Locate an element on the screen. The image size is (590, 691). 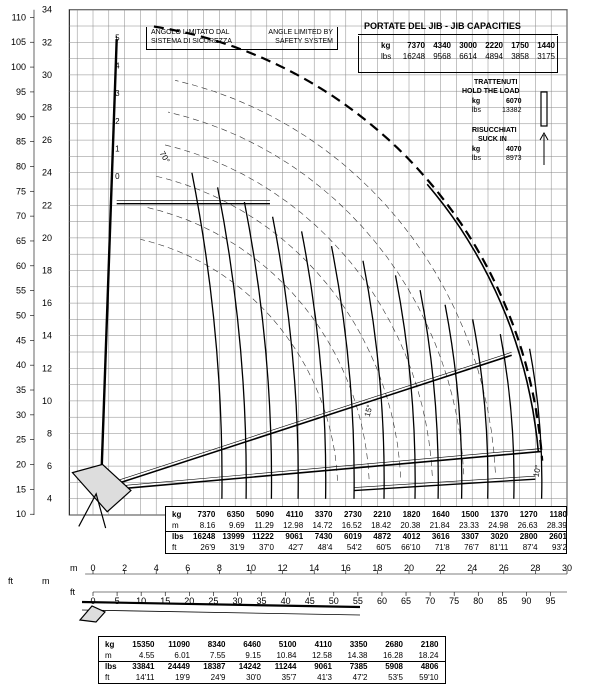
table-cell: 16.52 is located at coordinates (351, 525).